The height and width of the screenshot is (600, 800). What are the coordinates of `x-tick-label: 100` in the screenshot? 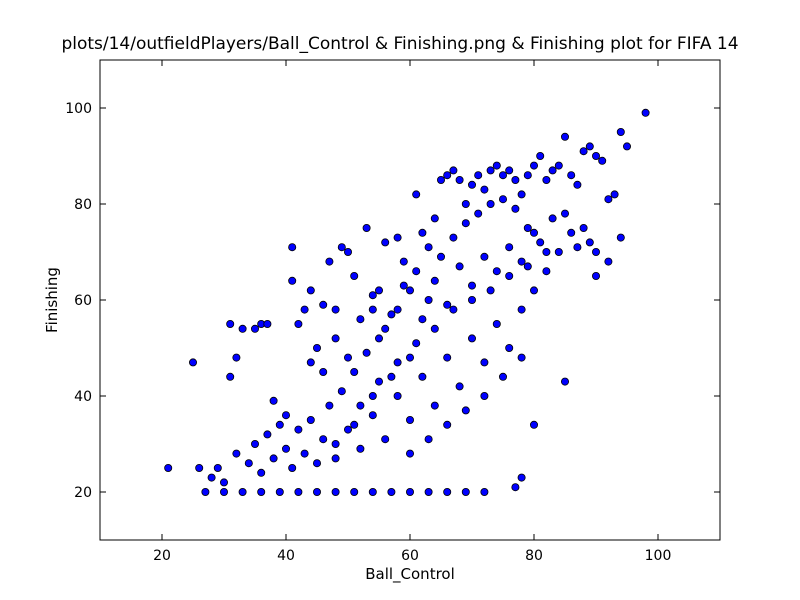 It's located at (658, 556).